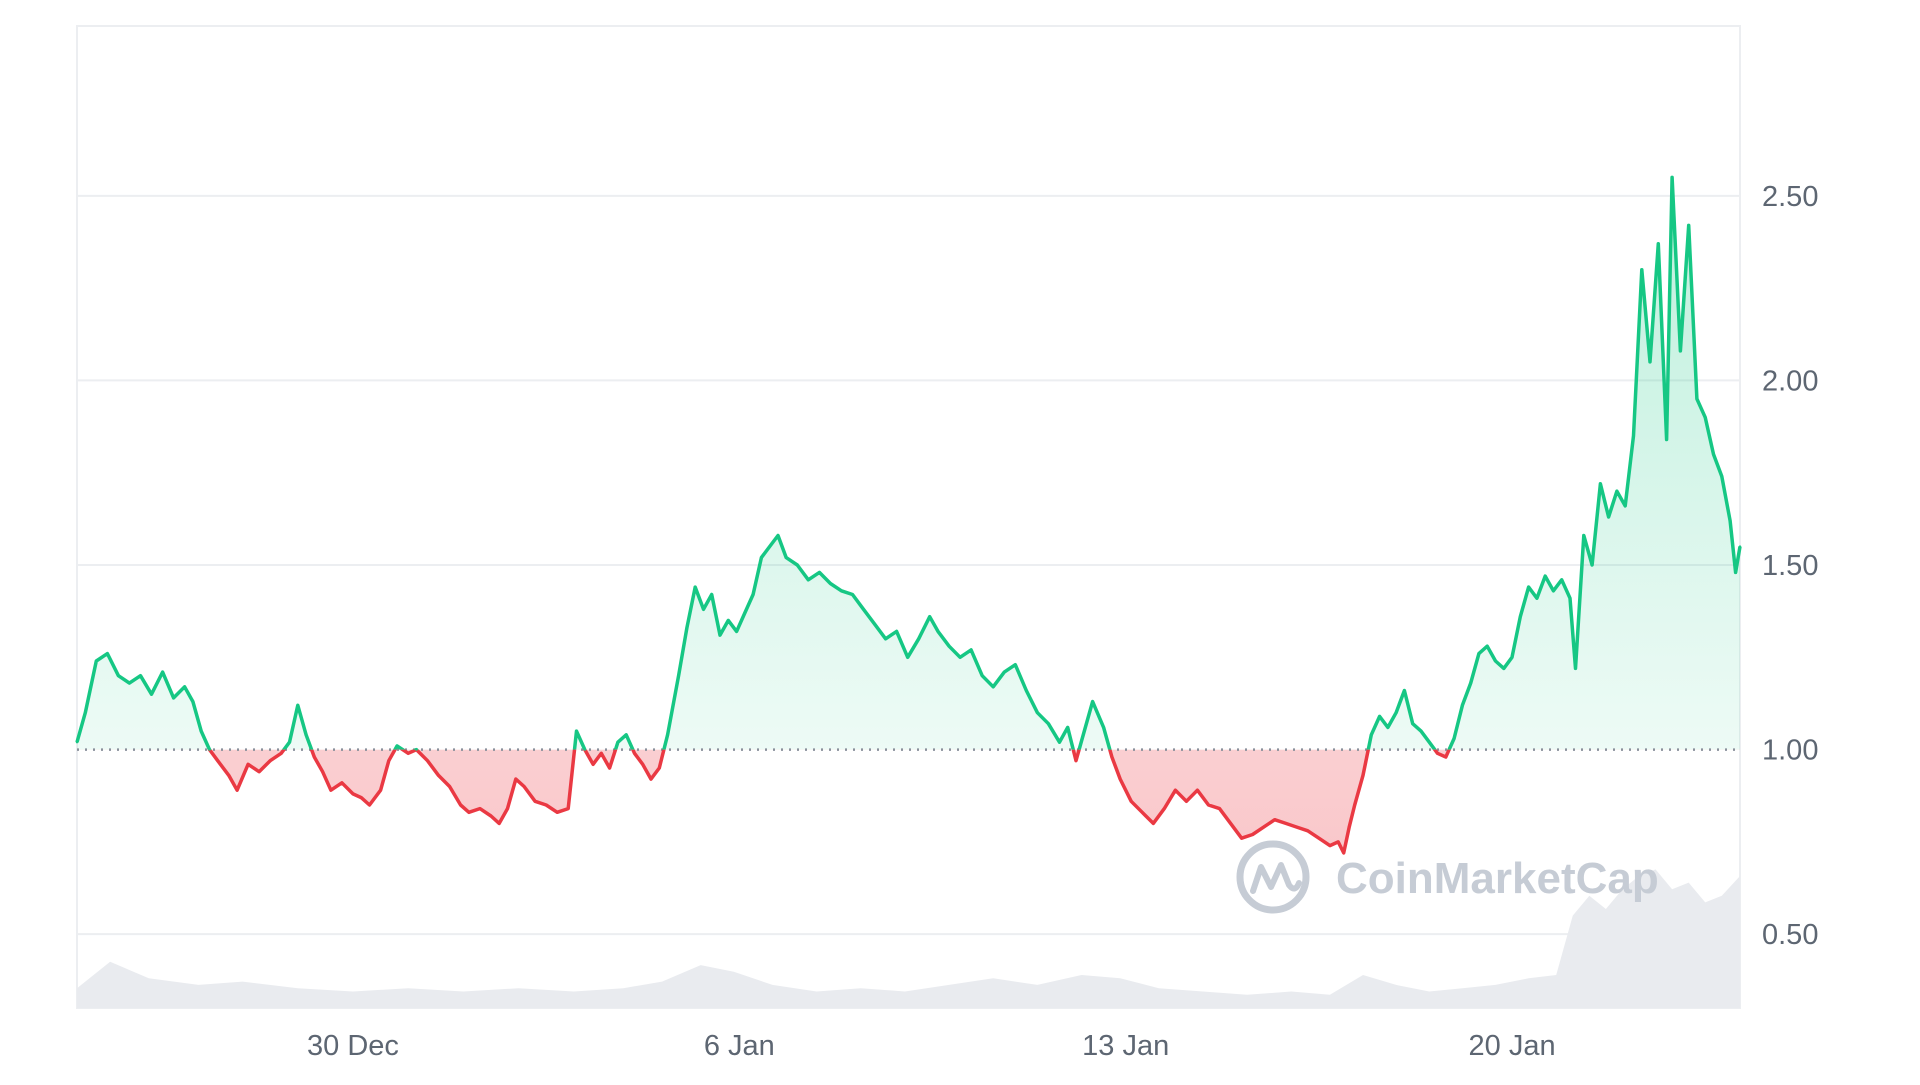 This screenshot has width=1920, height=1085. What do you see at coordinates (739, 1046) in the screenshot?
I see `x-tick-label: 6 Jan` at bounding box center [739, 1046].